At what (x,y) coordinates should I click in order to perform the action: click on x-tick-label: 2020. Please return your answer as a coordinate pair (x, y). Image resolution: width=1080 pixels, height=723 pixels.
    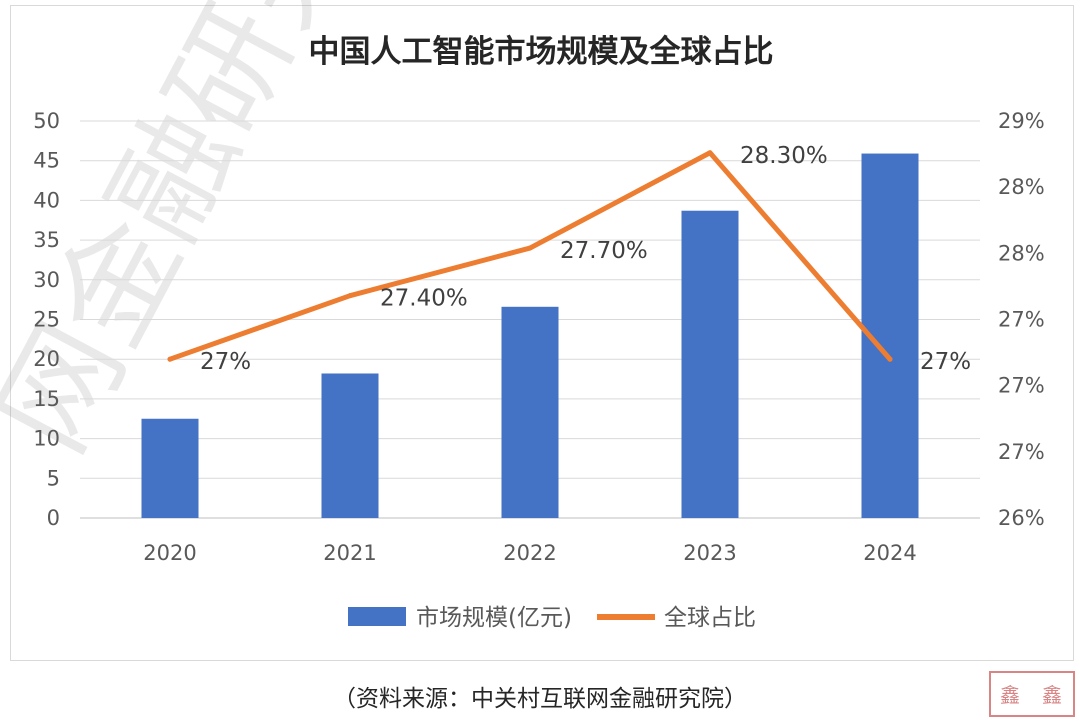
    Looking at the image, I should click on (169, 553).